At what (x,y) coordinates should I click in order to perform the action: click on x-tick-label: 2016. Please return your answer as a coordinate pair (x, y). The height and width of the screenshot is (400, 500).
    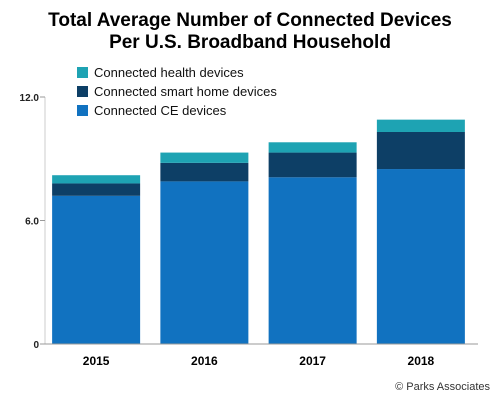
    Looking at the image, I should click on (204, 361).